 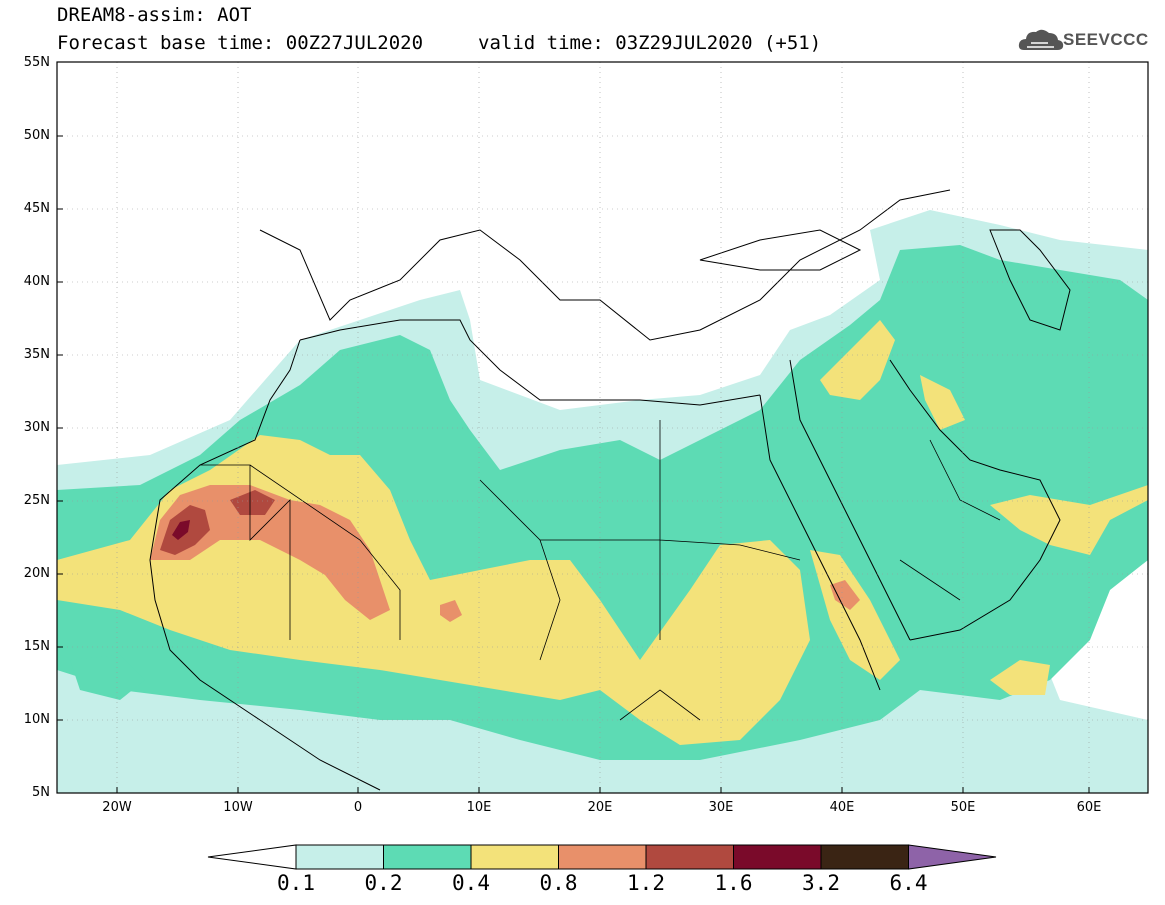 I want to click on lon-label: 40E, so click(x=842, y=807).